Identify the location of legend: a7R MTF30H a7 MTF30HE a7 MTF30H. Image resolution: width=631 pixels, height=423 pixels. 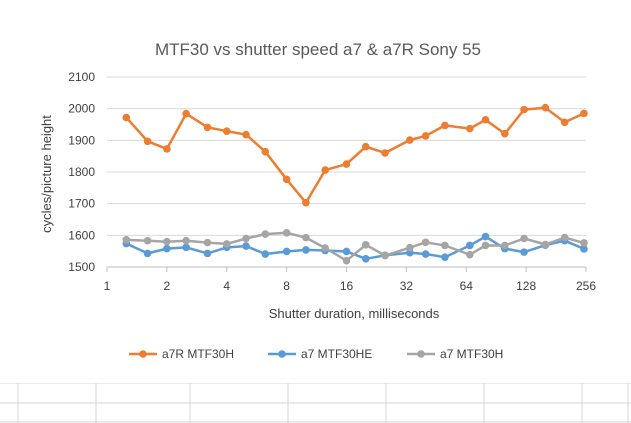
(316, 354).